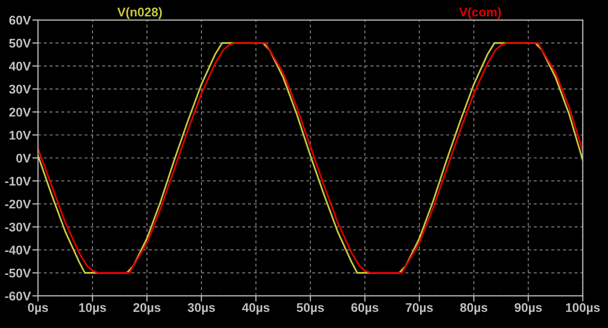  What do you see at coordinates (146, 308) in the screenshot?
I see `x-tick-label: 20µs` at bounding box center [146, 308].